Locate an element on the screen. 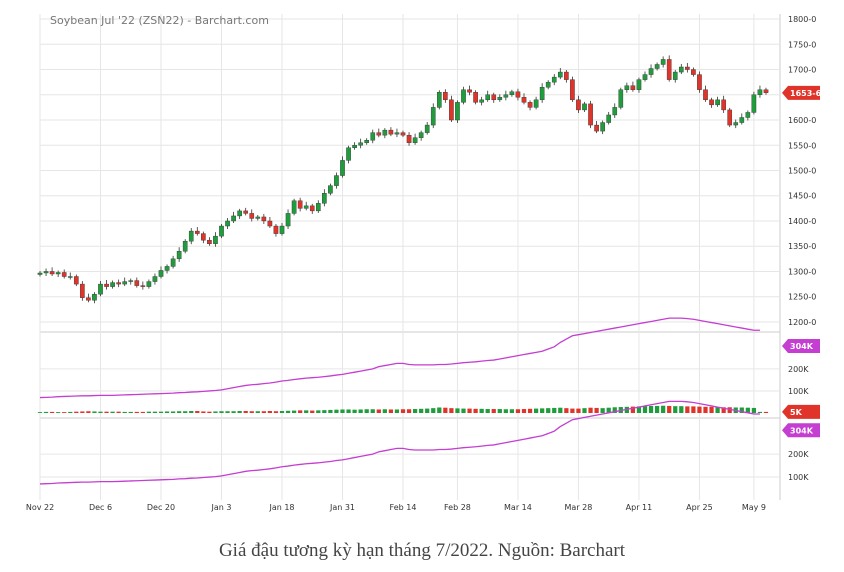 This screenshot has width=844, height=572. oi-line is located at coordinates (399, 442).